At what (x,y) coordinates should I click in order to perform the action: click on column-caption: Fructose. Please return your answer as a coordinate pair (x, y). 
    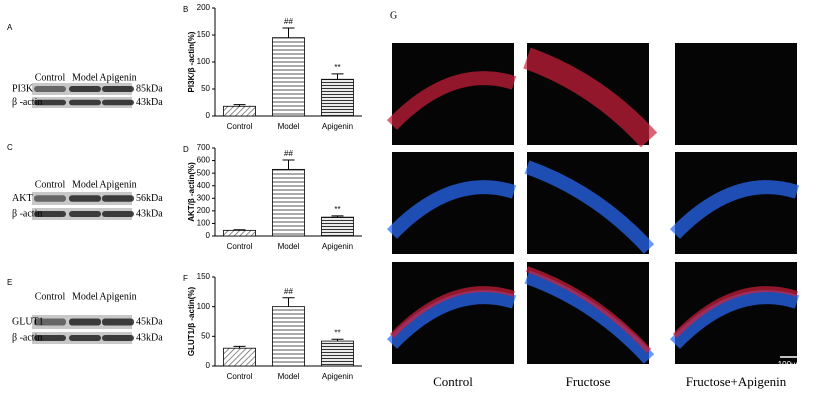
    Looking at the image, I should click on (588, 381).